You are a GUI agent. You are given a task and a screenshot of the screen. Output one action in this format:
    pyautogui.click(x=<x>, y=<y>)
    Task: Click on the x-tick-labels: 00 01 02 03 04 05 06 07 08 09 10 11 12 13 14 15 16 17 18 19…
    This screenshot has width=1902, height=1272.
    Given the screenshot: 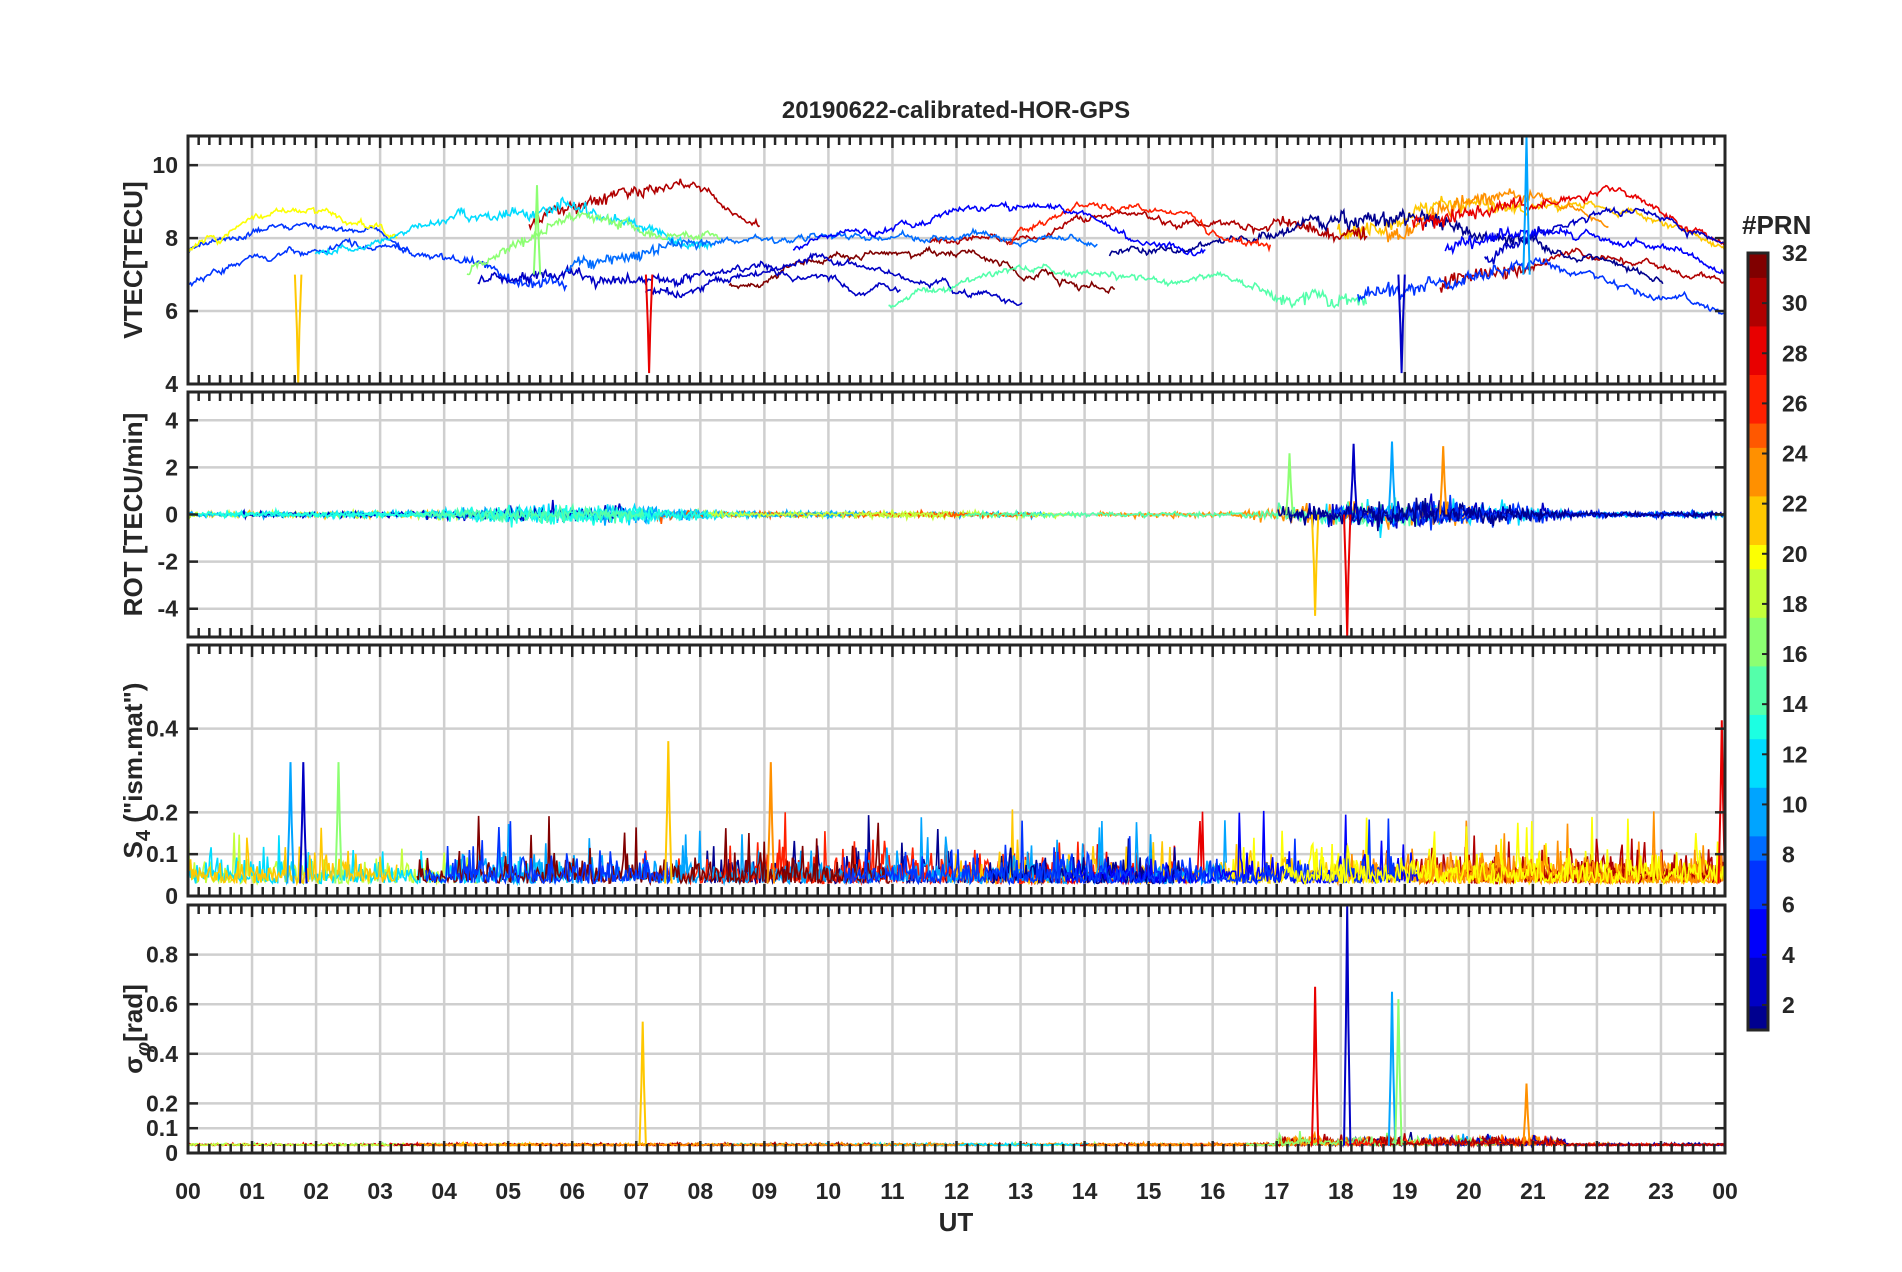 What is the action you would take?
    pyautogui.click(x=956, y=1191)
    